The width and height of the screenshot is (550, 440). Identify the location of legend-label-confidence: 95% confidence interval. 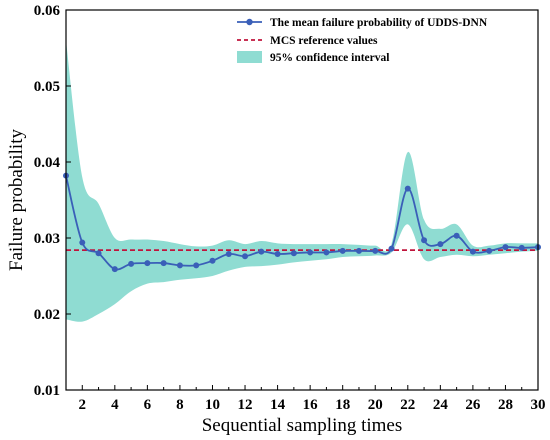
(329, 58).